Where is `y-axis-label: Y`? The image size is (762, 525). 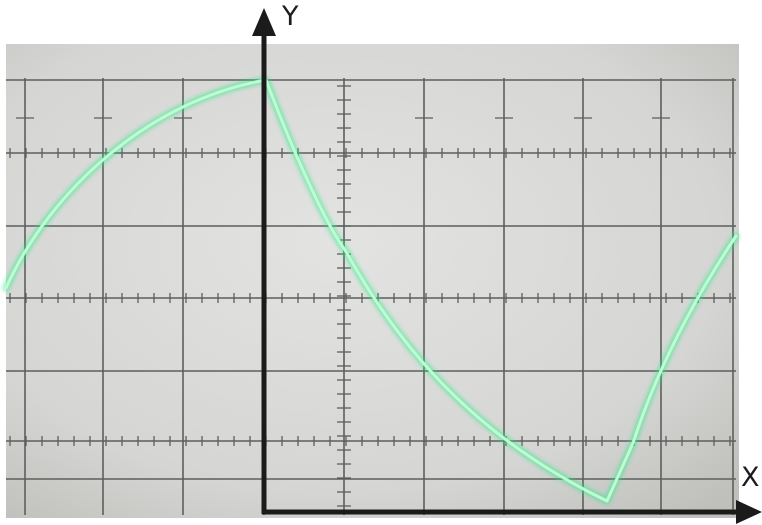 y-axis-label: Y is located at coordinates (290, 16).